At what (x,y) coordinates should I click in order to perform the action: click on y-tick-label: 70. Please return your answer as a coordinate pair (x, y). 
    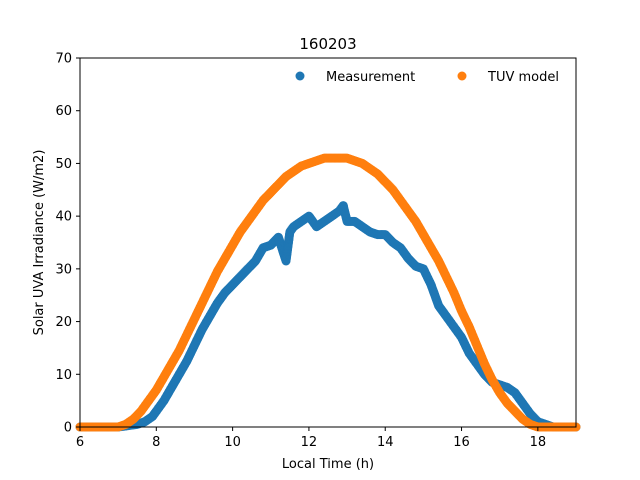
    Looking at the image, I should click on (63, 59).